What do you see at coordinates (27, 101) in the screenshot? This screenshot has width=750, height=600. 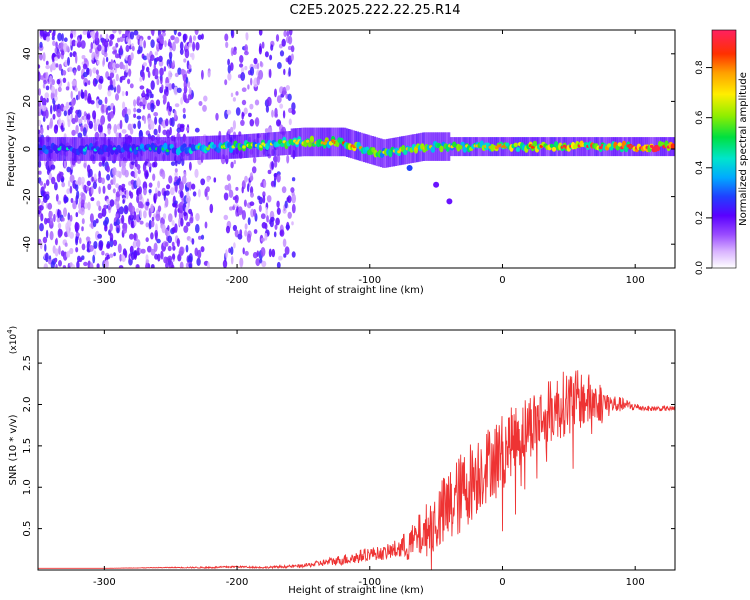 I see `y-tick-label: 20` at bounding box center [27, 101].